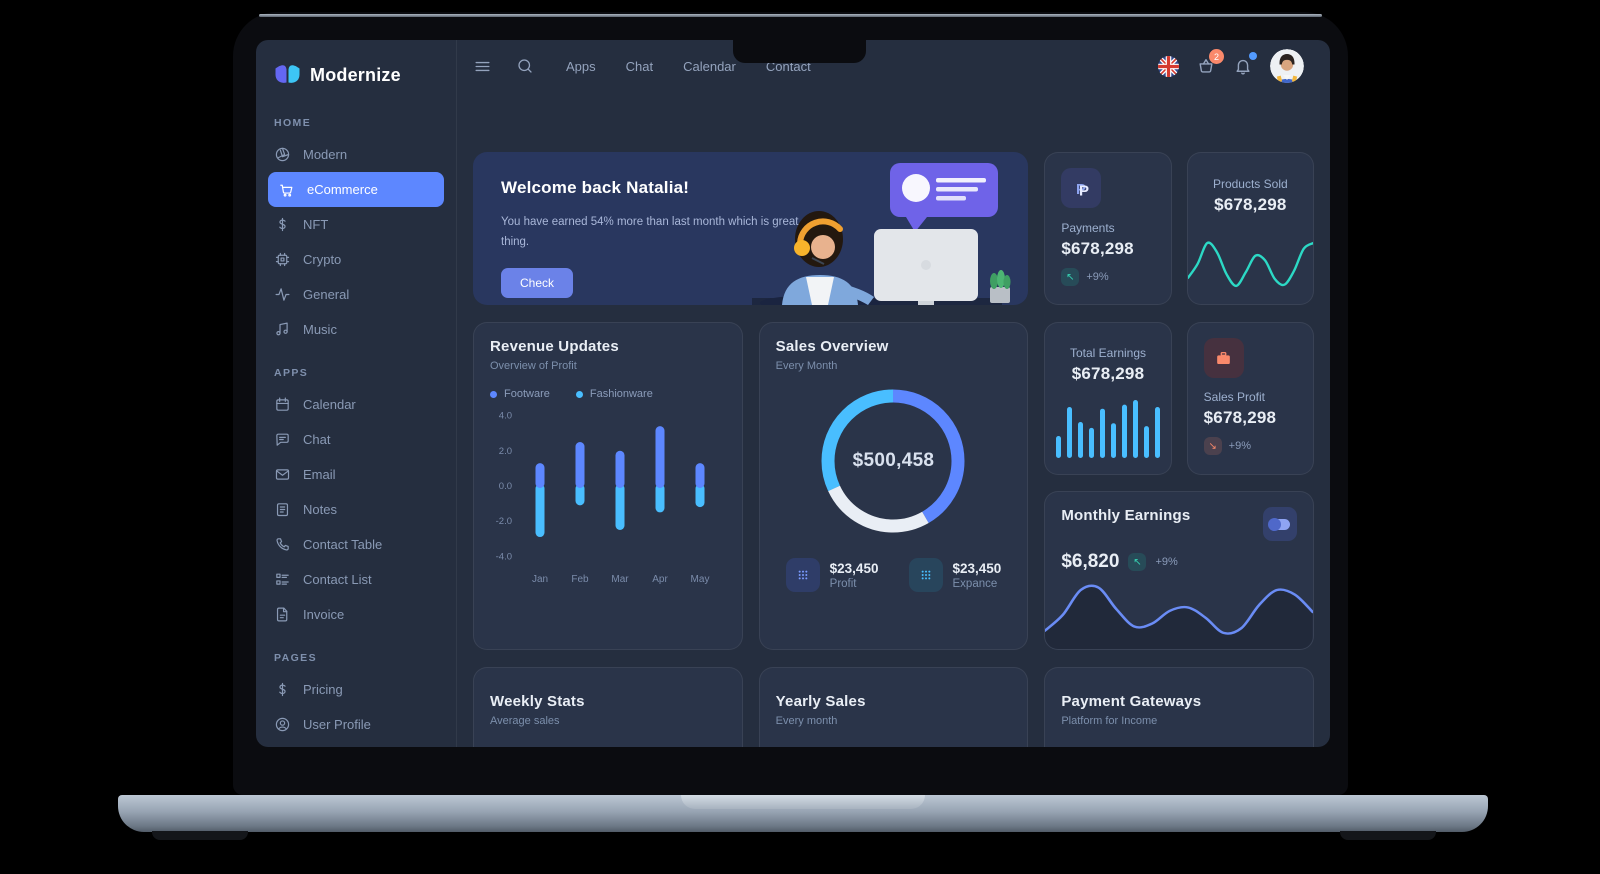 The height and width of the screenshot is (874, 1600). I want to click on sales-overview-subtitle: Every Month, so click(806, 366).